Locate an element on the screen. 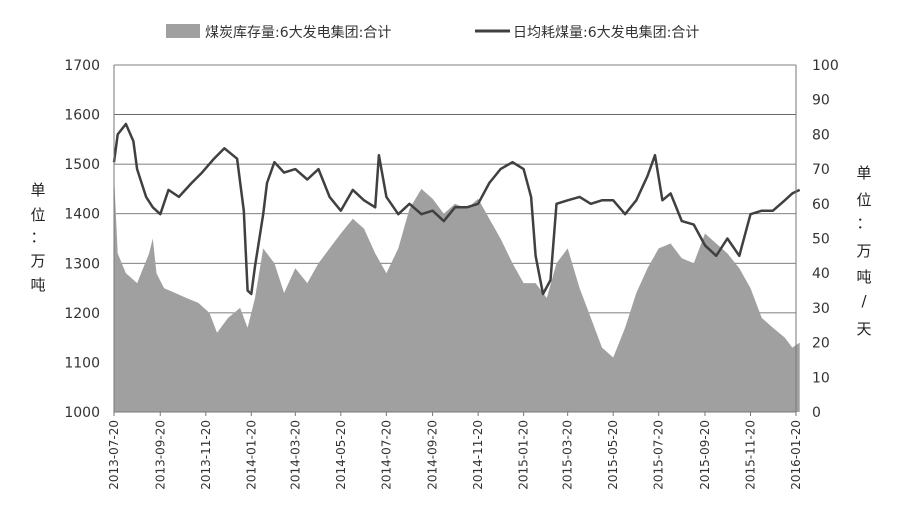 Image resolution: width=900 pixels, height=531 pixels. y-right-tick-label: 50 is located at coordinates (821, 240).